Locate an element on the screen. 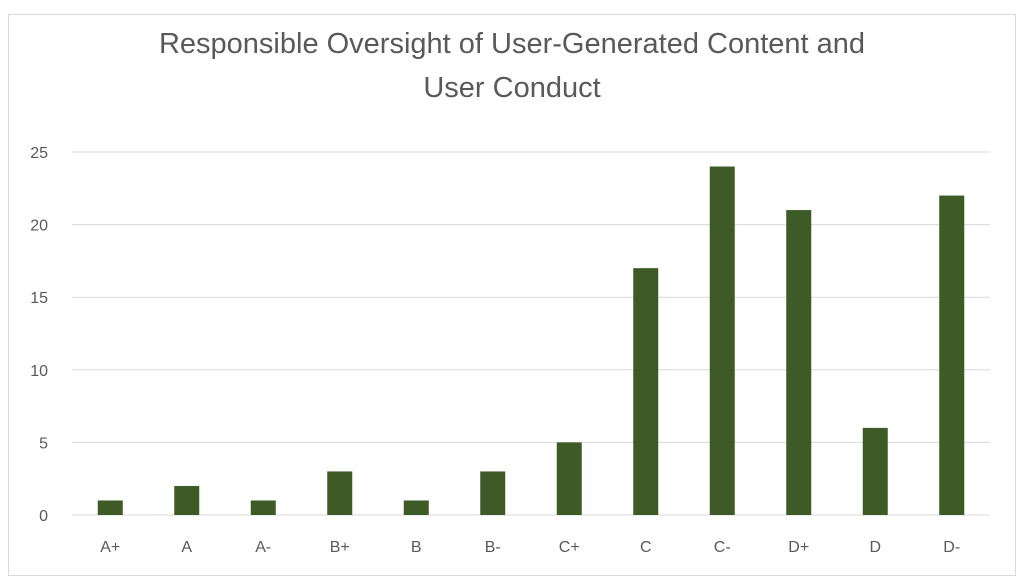 This screenshot has width=1024, height=582. x-axis-ticks: A+ A A- B+ B B- C+ C C- D+ D D- is located at coordinates (530, 547).